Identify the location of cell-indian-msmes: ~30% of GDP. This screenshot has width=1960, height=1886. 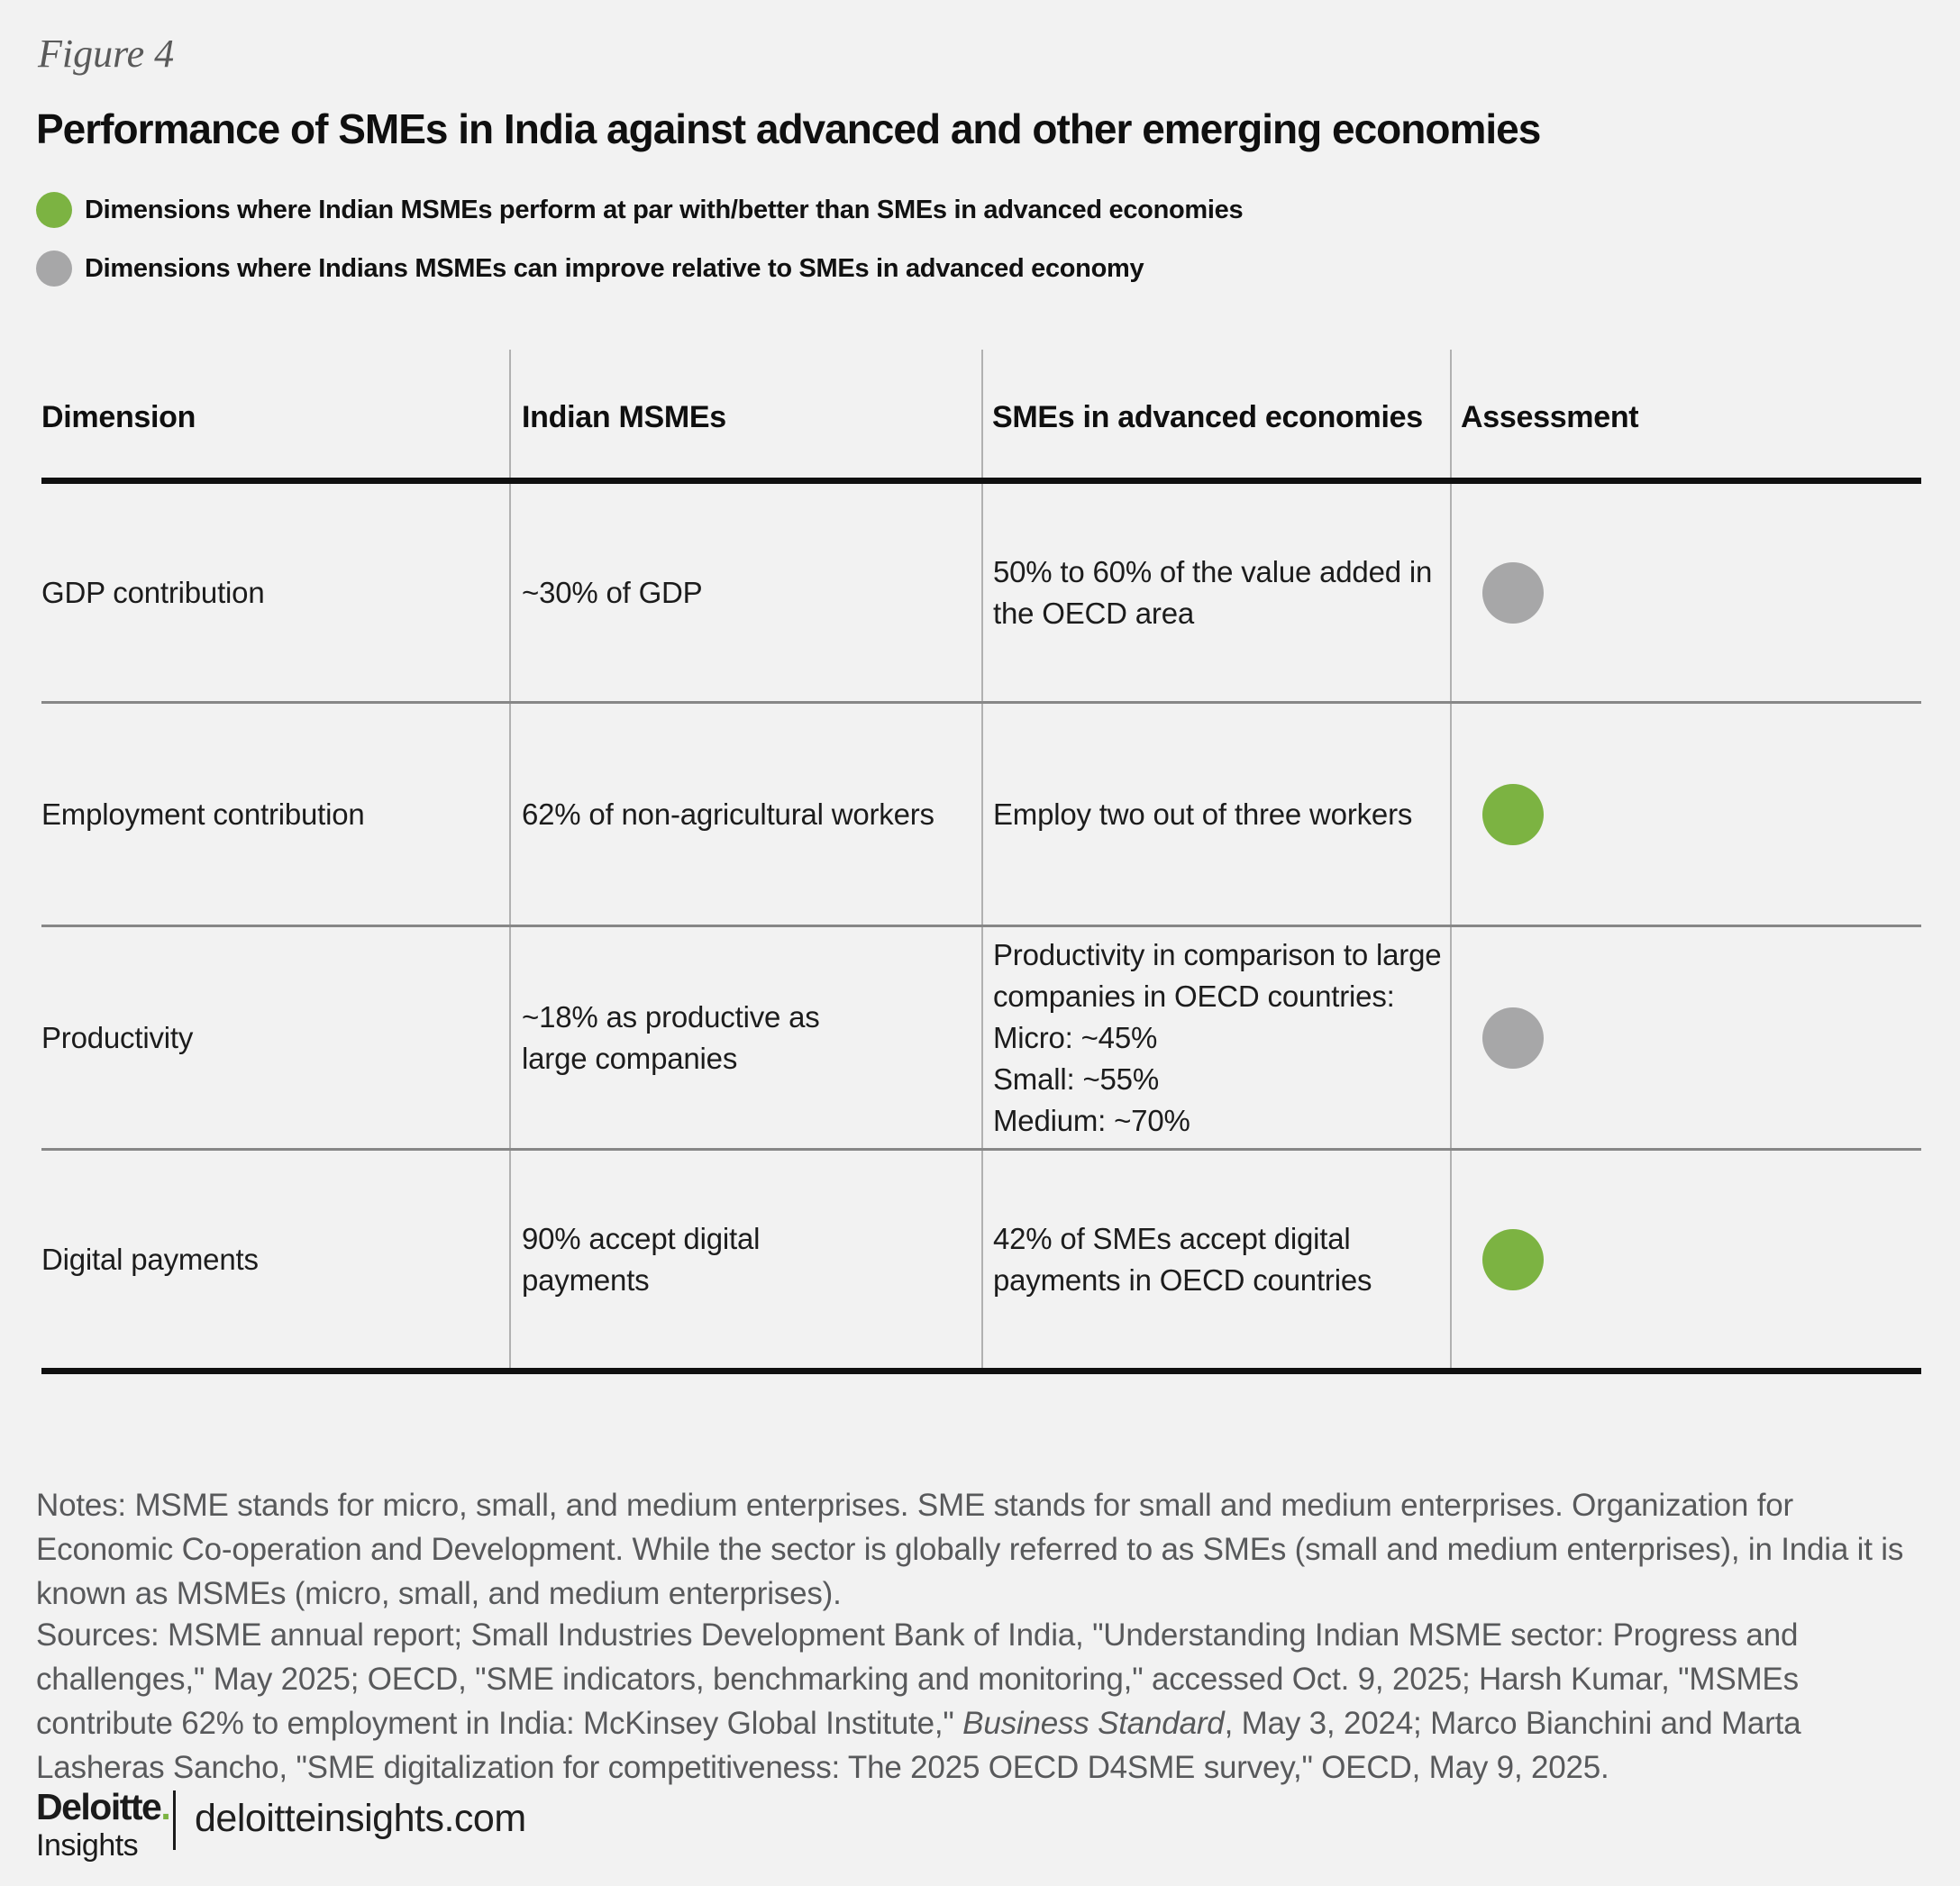
(612, 592).